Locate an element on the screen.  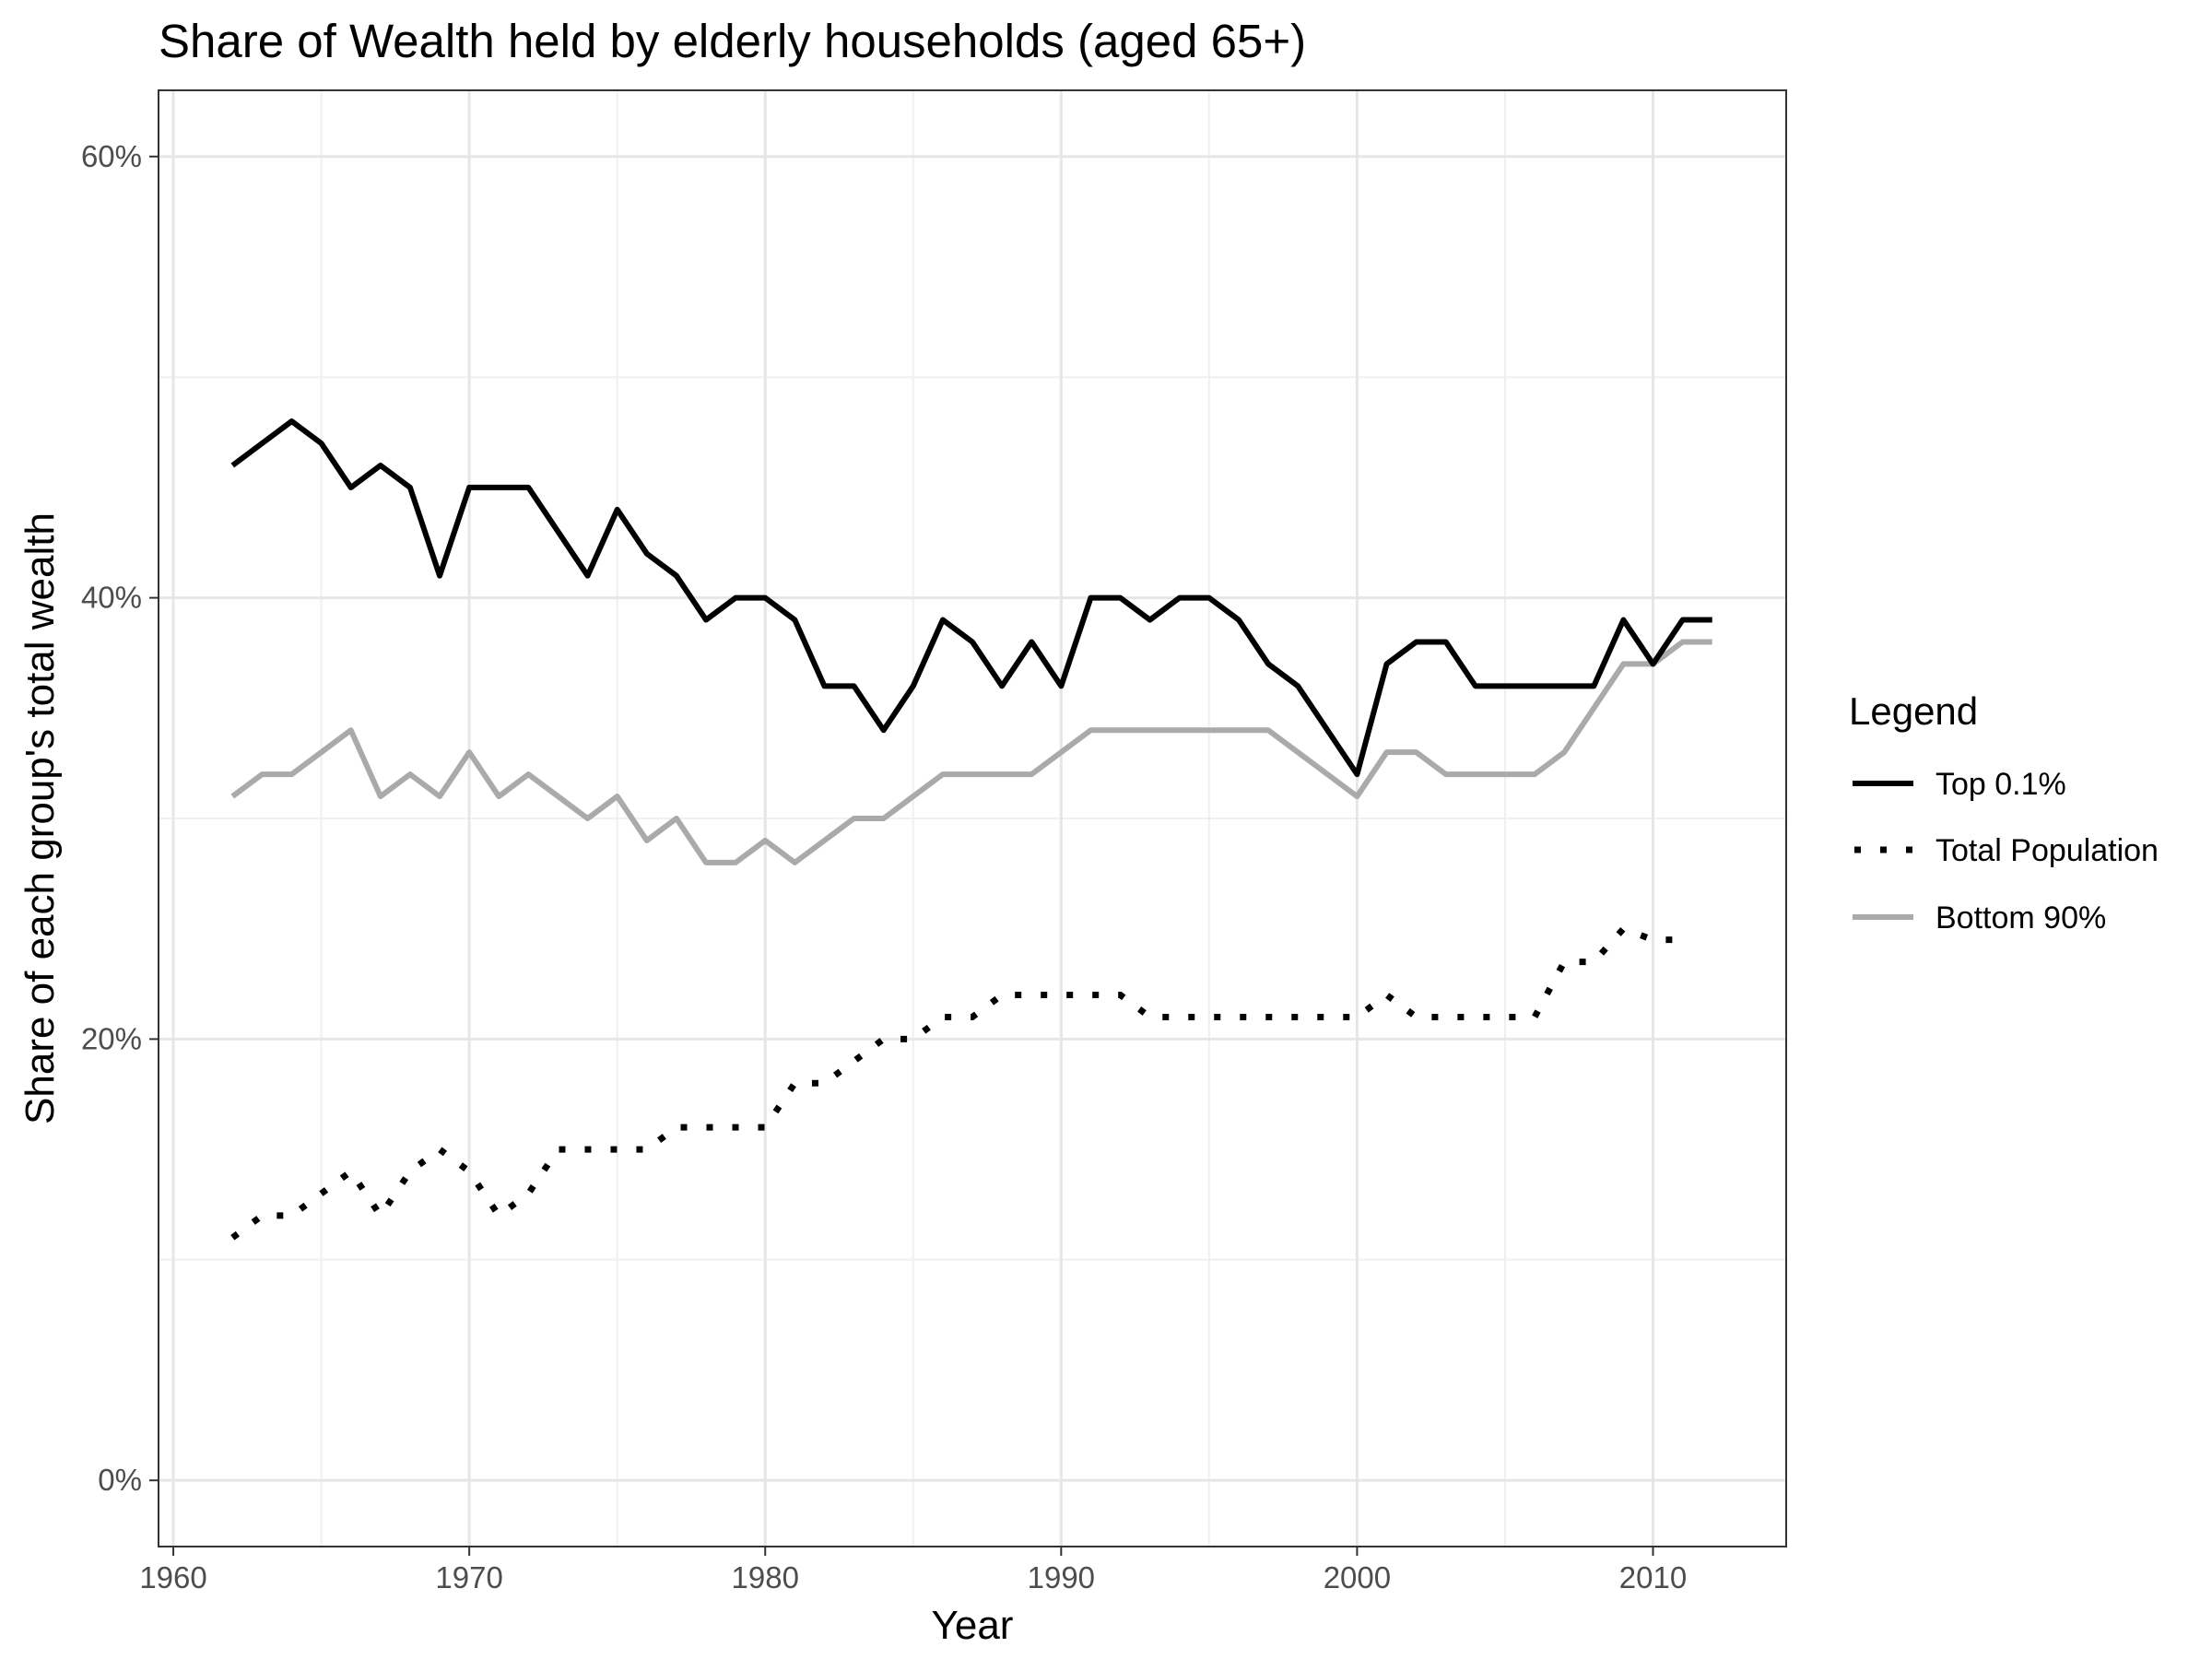
x-tick-label: 1990 is located at coordinates (1061, 1577).